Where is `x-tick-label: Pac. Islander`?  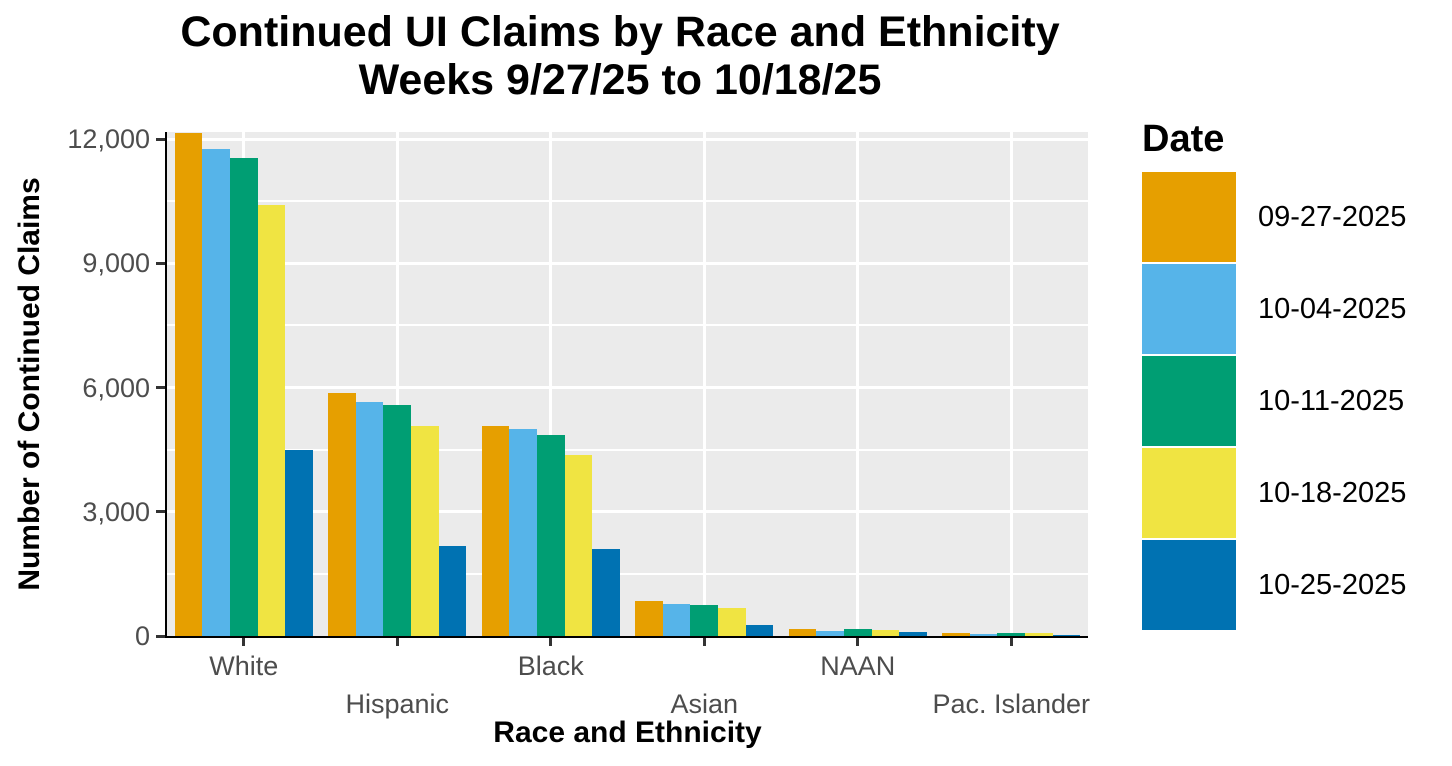 x-tick-label: Pac. Islander is located at coordinates (1011, 704).